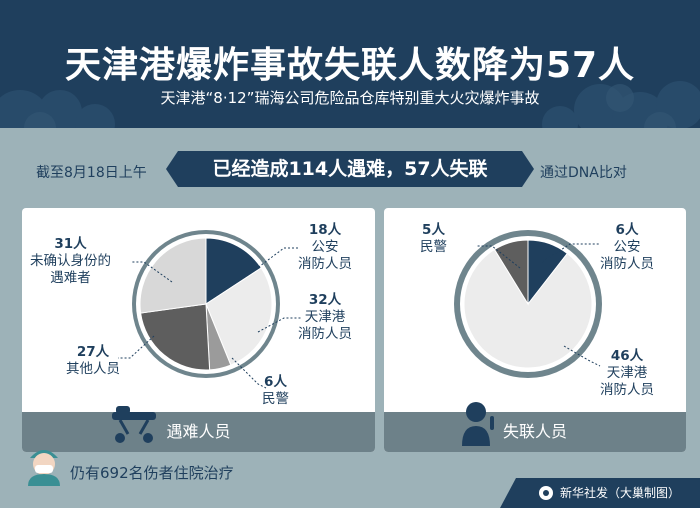 The height and width of the screenshot is (508, 700). Describe the element at coordinates (350, 169) in the screenshot. I see `casualty-summary: 已经造成114人遇难，57人失联` at that location.